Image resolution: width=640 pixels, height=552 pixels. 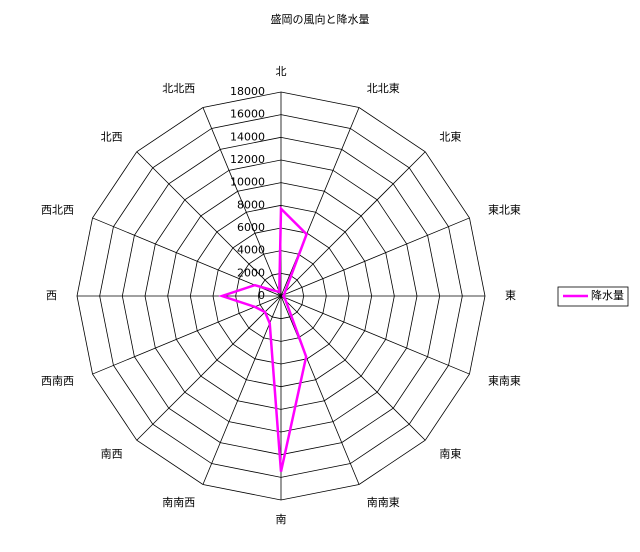 I want to click on category-label: 南西, so click(x=112, y=453).